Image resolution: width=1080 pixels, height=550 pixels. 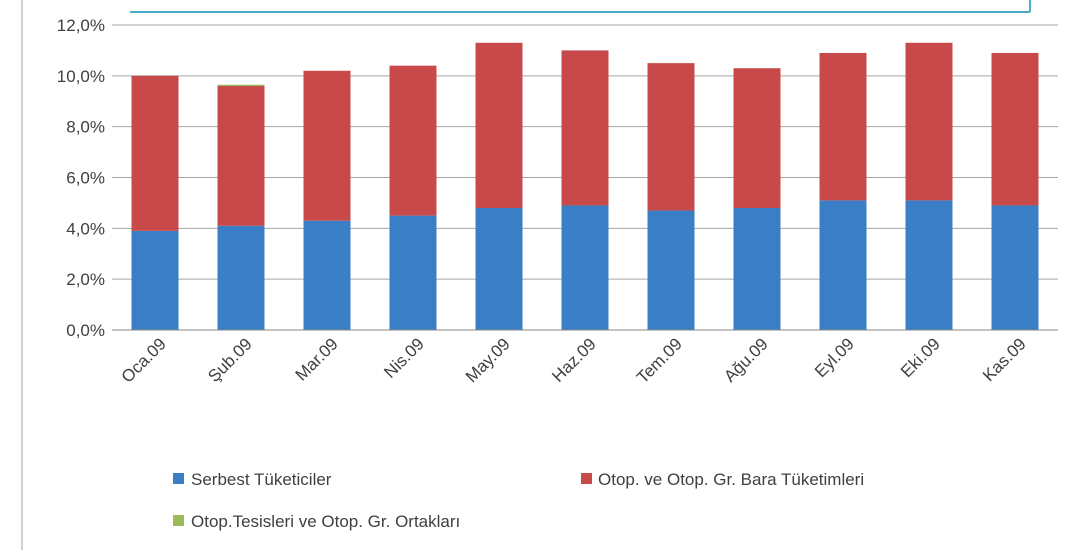 I want to click on legend-label-otop-bara: Otop. ve Otop. Gr. Bara Tüketimleri, so click(x=731, y=479).